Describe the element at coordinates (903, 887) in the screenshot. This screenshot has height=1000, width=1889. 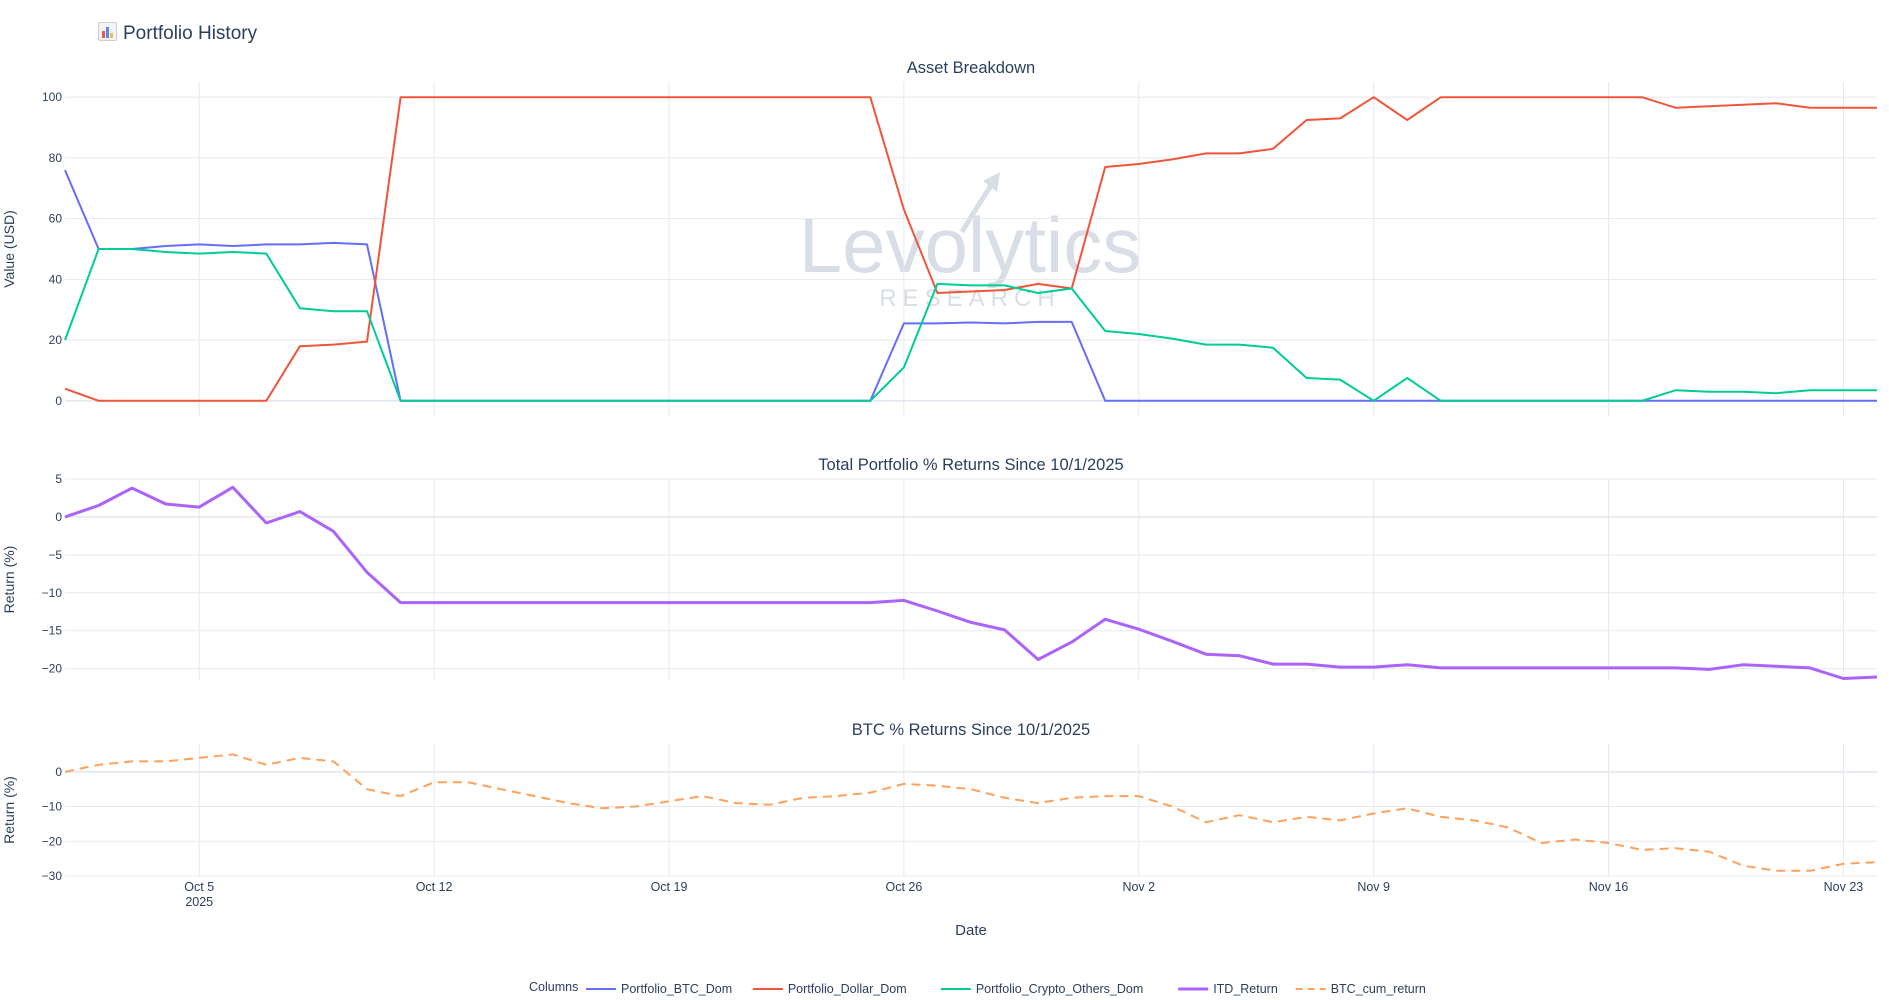
I see `x-tick-label: Oct 26` at that location.